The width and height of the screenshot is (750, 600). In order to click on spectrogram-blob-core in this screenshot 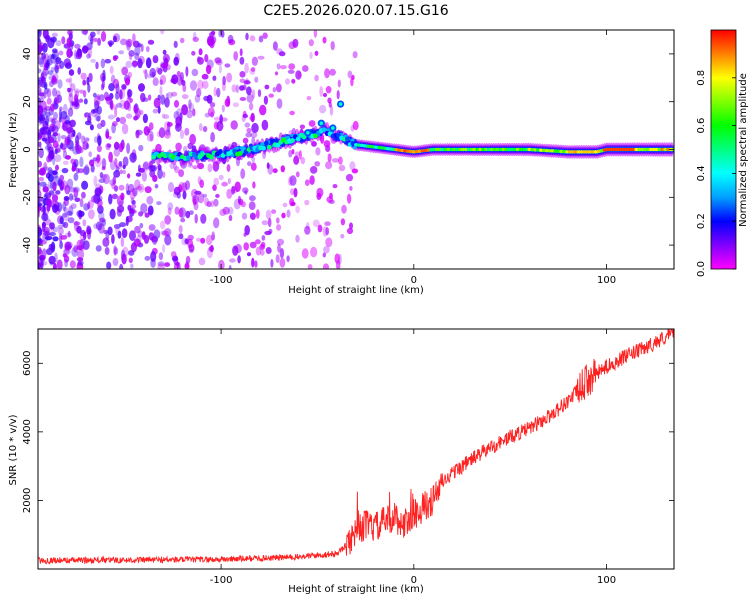, I will do `click(308, 132)`.